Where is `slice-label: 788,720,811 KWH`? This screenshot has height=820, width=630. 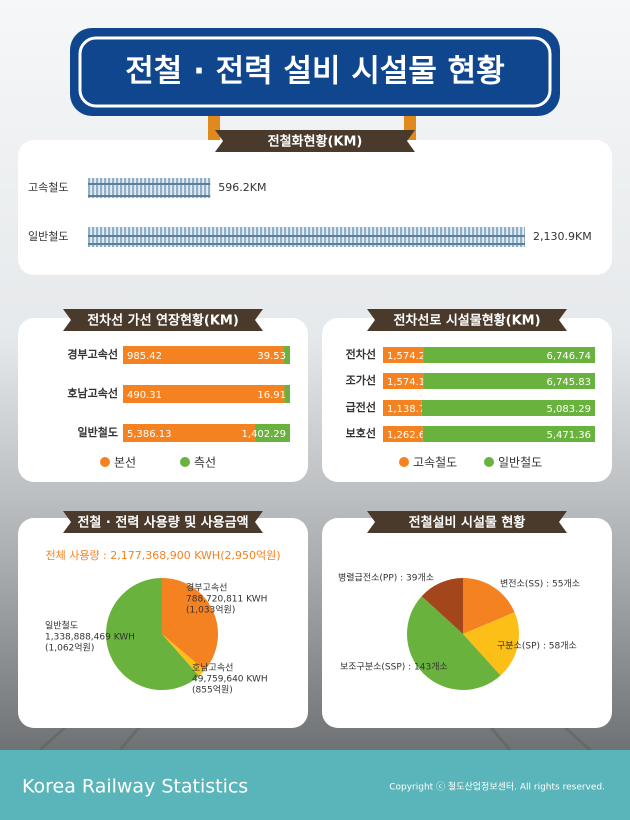
slice-label: 788,720,811 KWH is located at coordinates (226, 600).